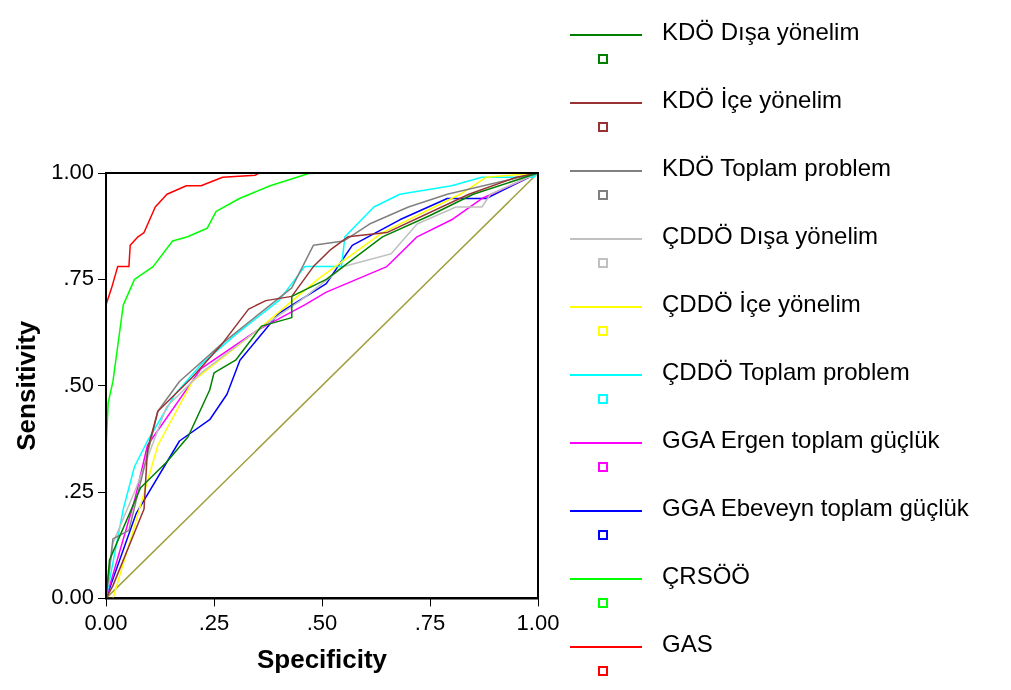 The image size is (1011, 690). Describe the element at coordinates (761, 32) in the screenshot. I see `legend-label: KDÖ Dışa yönelim` at that location.